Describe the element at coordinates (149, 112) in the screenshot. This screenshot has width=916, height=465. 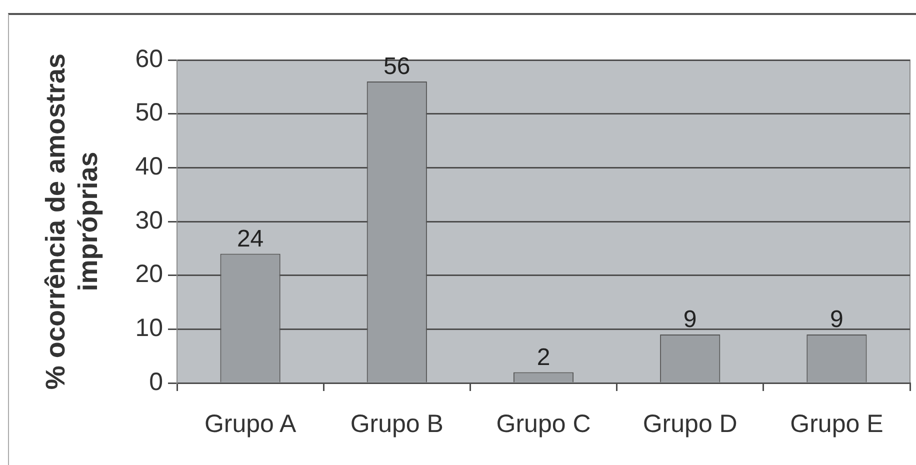
I see `y-tick-label: 50` at that location.